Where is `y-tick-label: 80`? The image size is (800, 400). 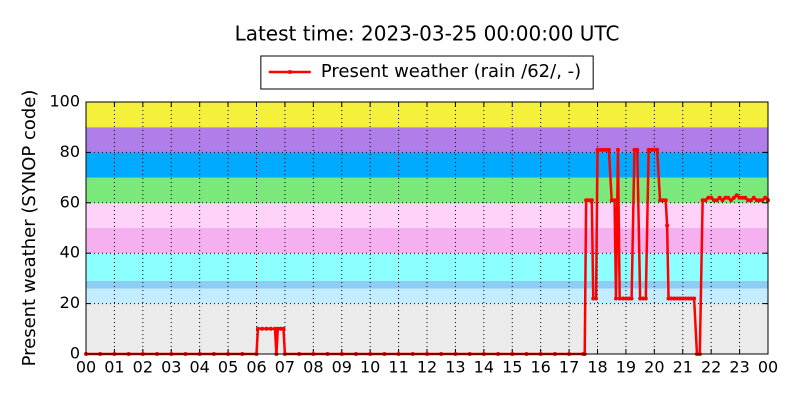 y-tick-label: 80 is located at coordinates (70, 151).